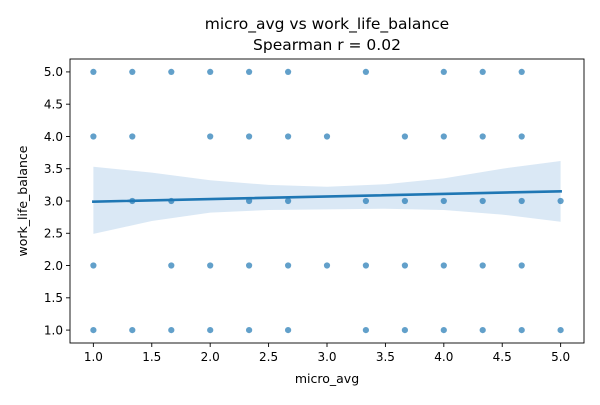 This screenshot has height=405, width=600. I want to click on y-tick-label: 5.0, so click(53, 72).